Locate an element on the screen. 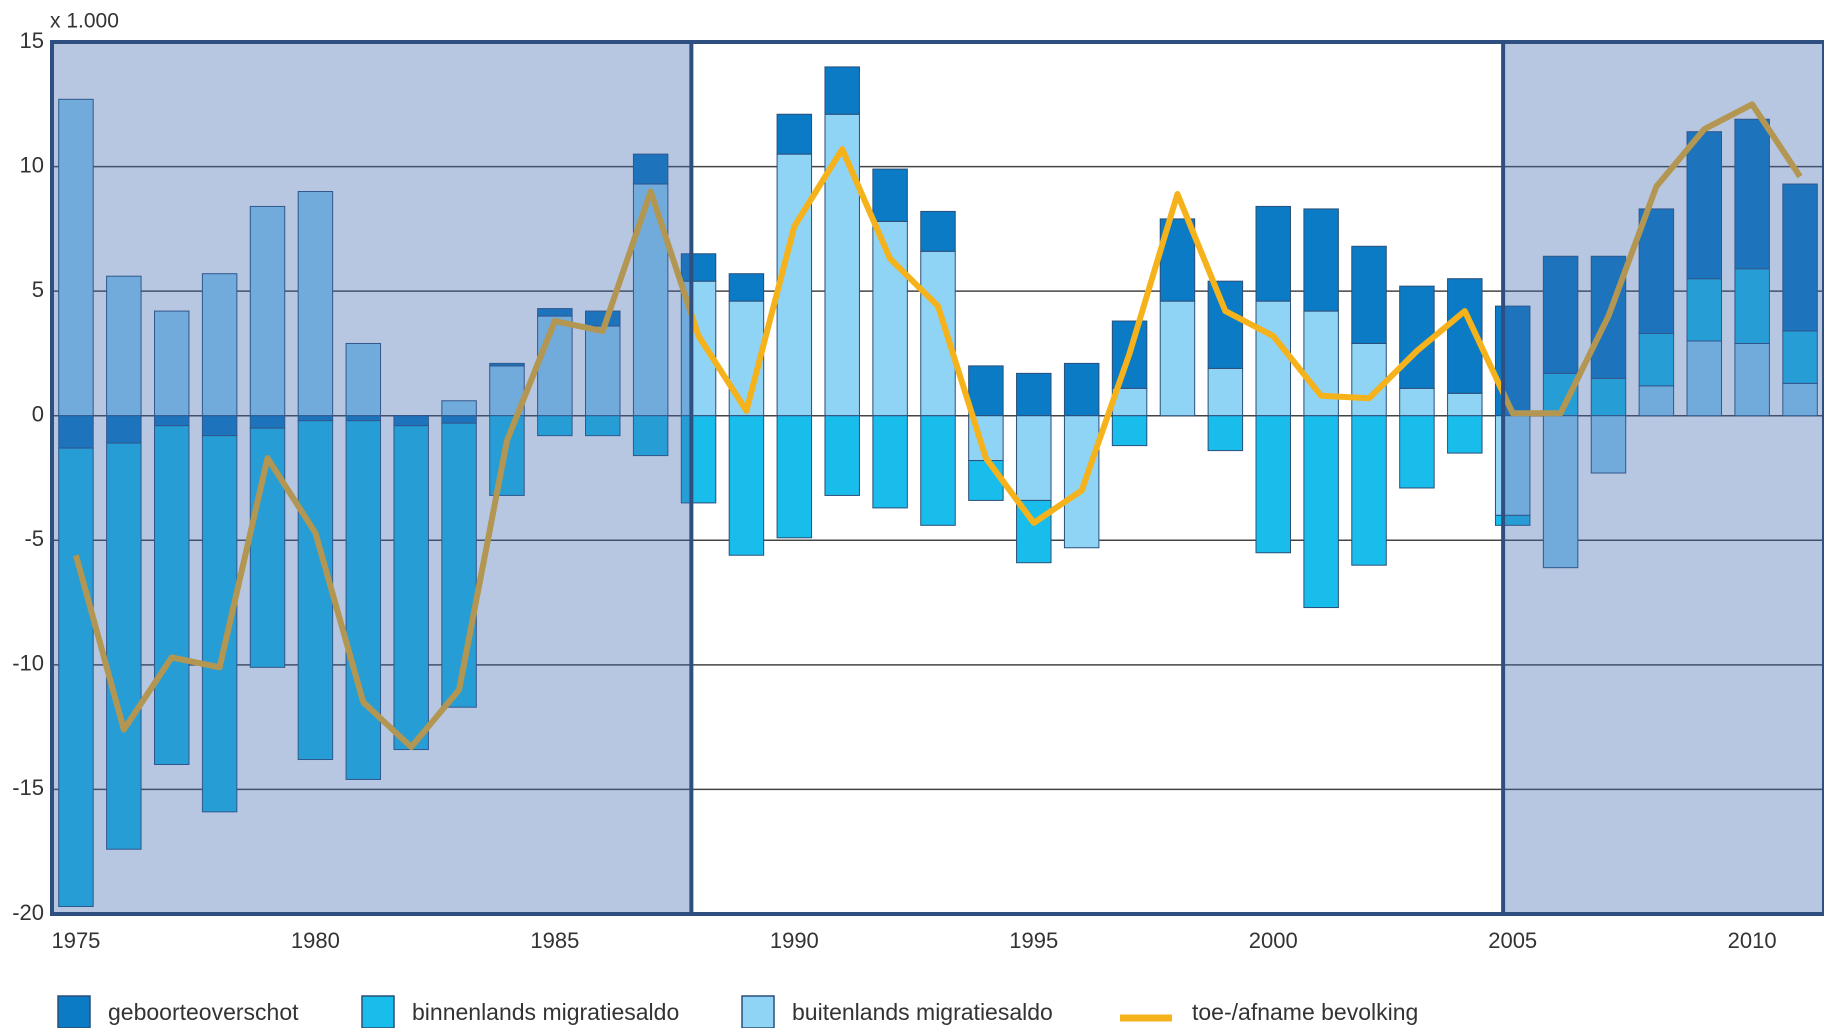  y-tick-label: -5 is located at coordinates (34, 538).